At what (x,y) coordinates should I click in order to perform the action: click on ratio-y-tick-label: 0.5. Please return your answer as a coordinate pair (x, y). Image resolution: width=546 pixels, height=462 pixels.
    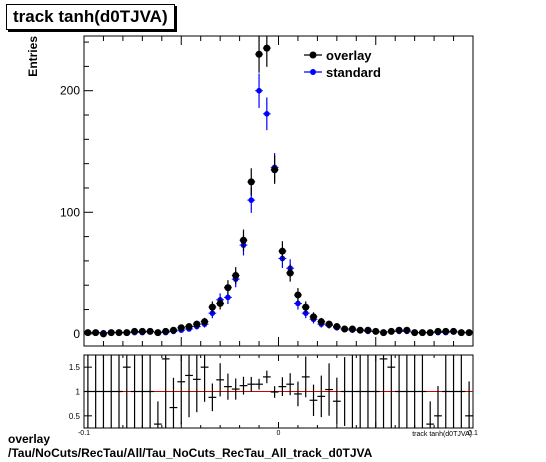
    Looking at the image, I should click on (75, 416).